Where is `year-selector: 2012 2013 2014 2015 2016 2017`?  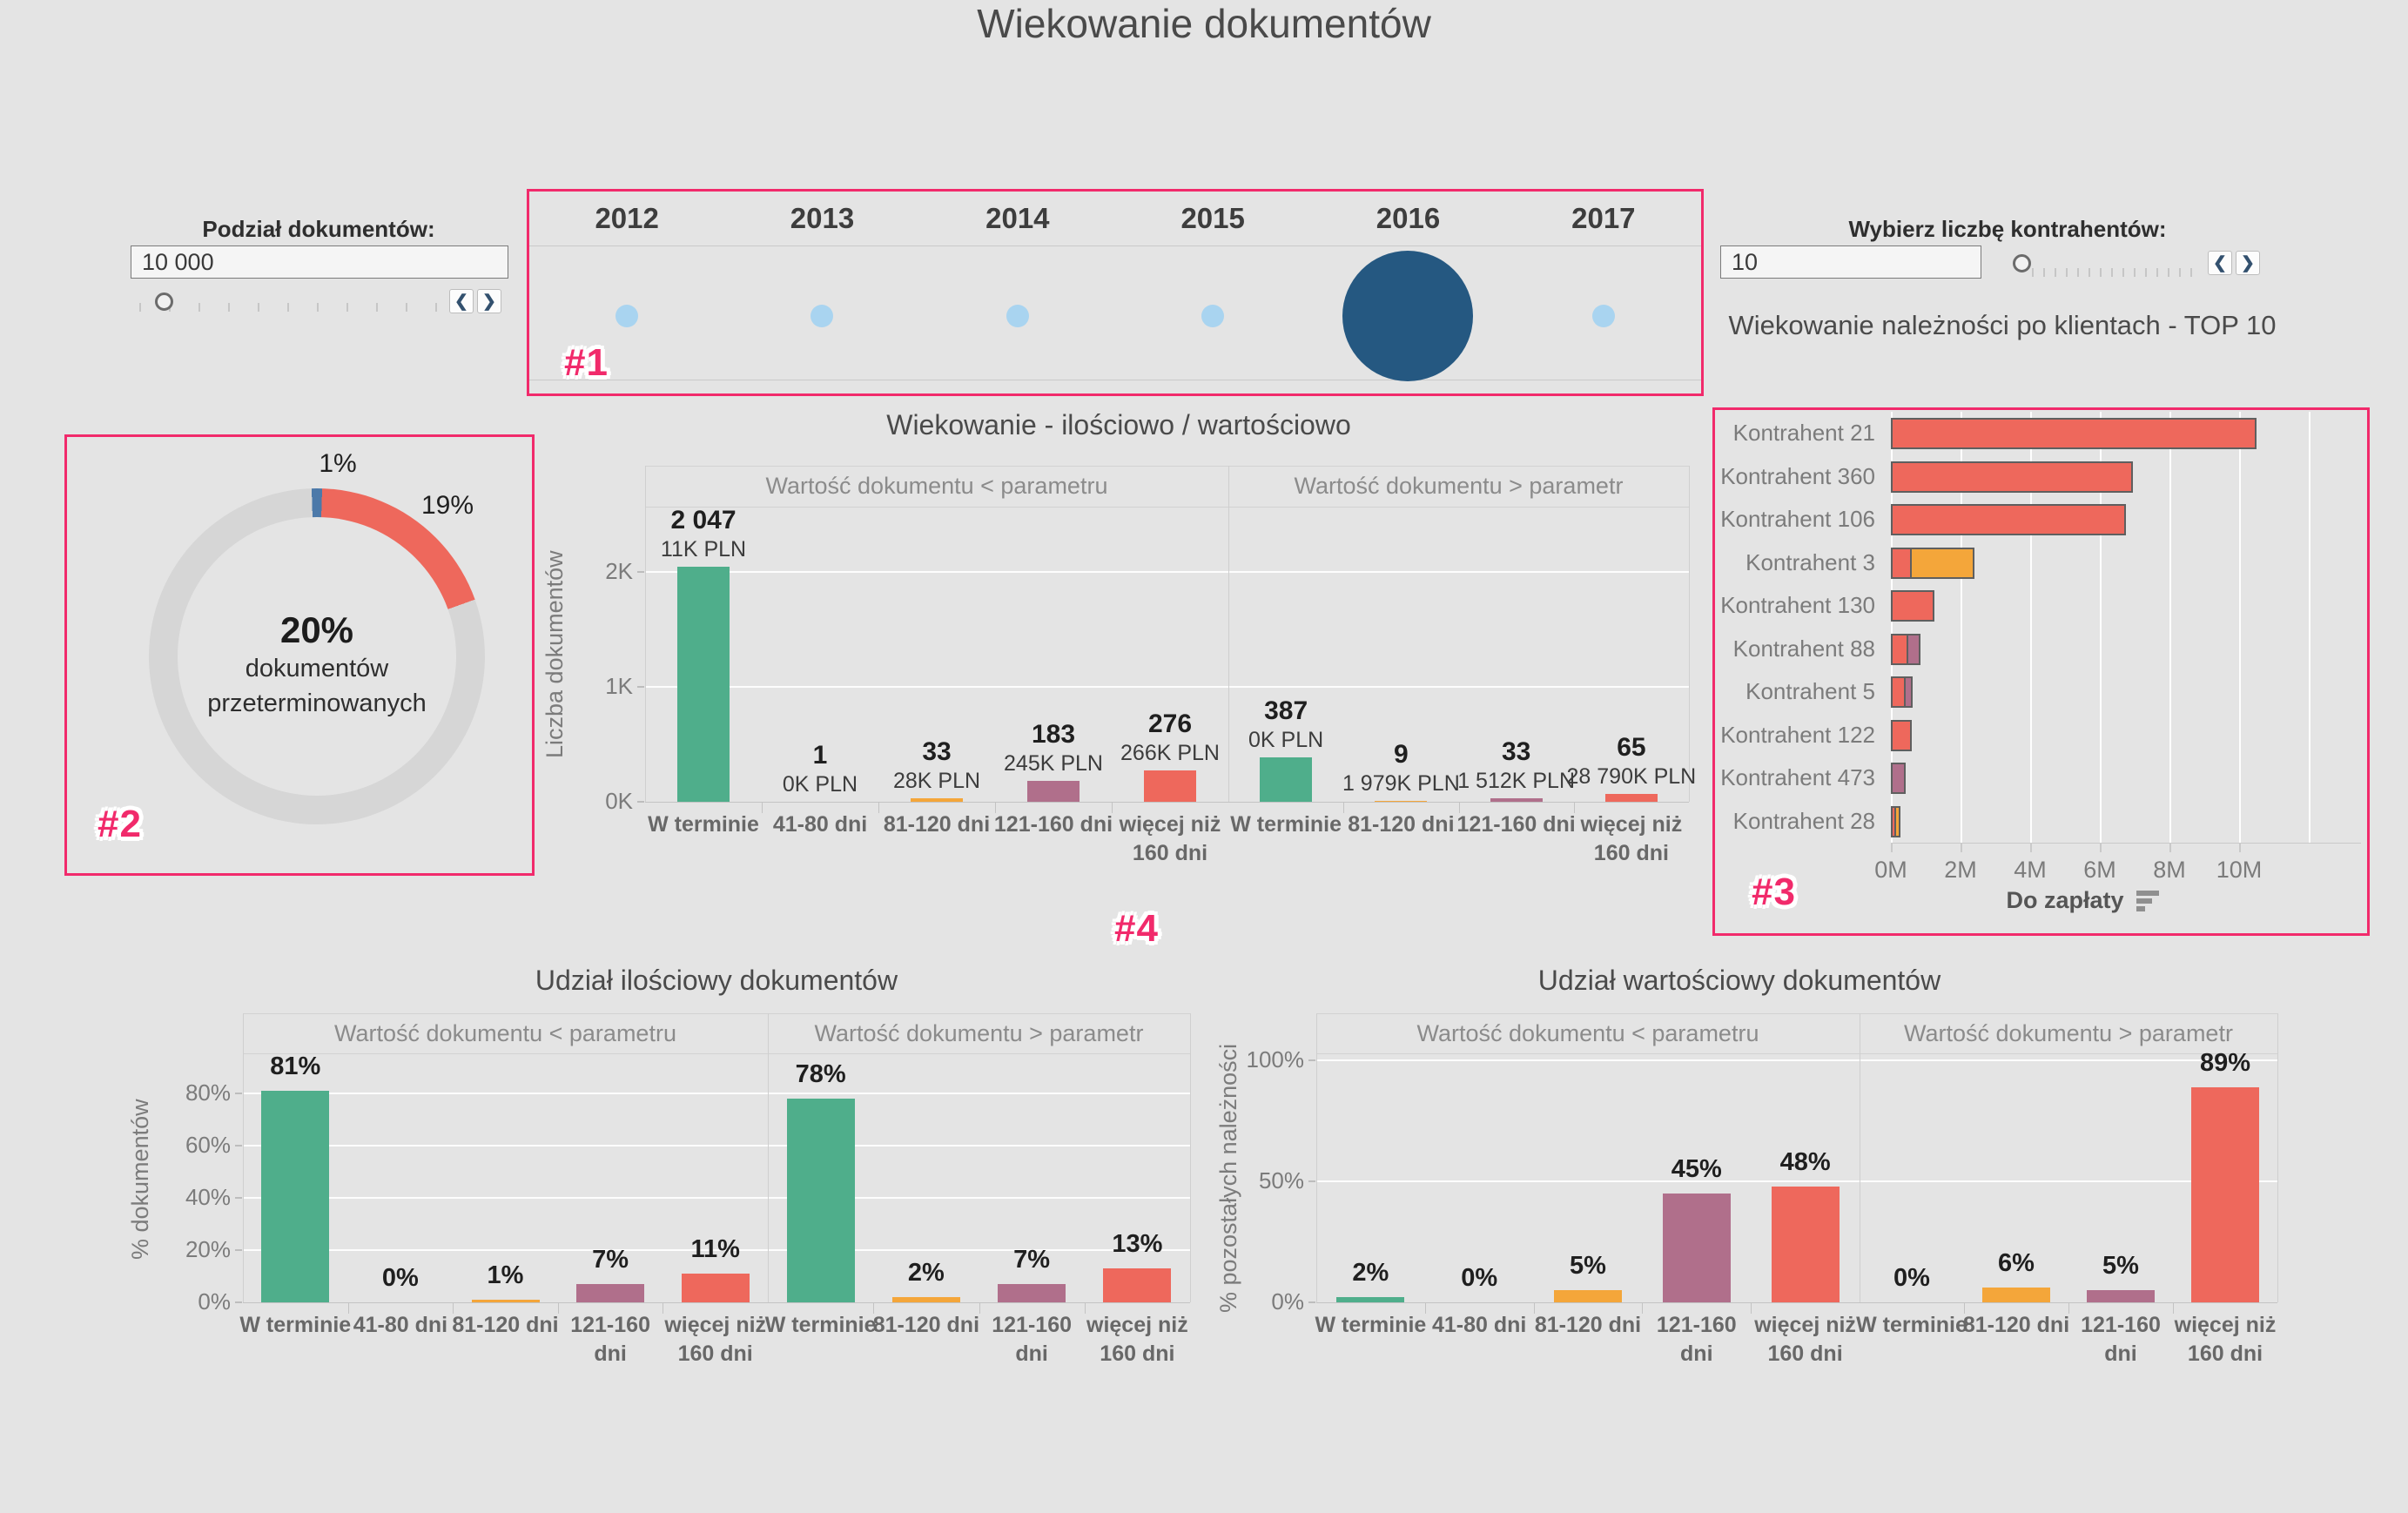 year-selector: 2012 2013 2014 2015 2016 2017 is located at coordinates (1115, 292).